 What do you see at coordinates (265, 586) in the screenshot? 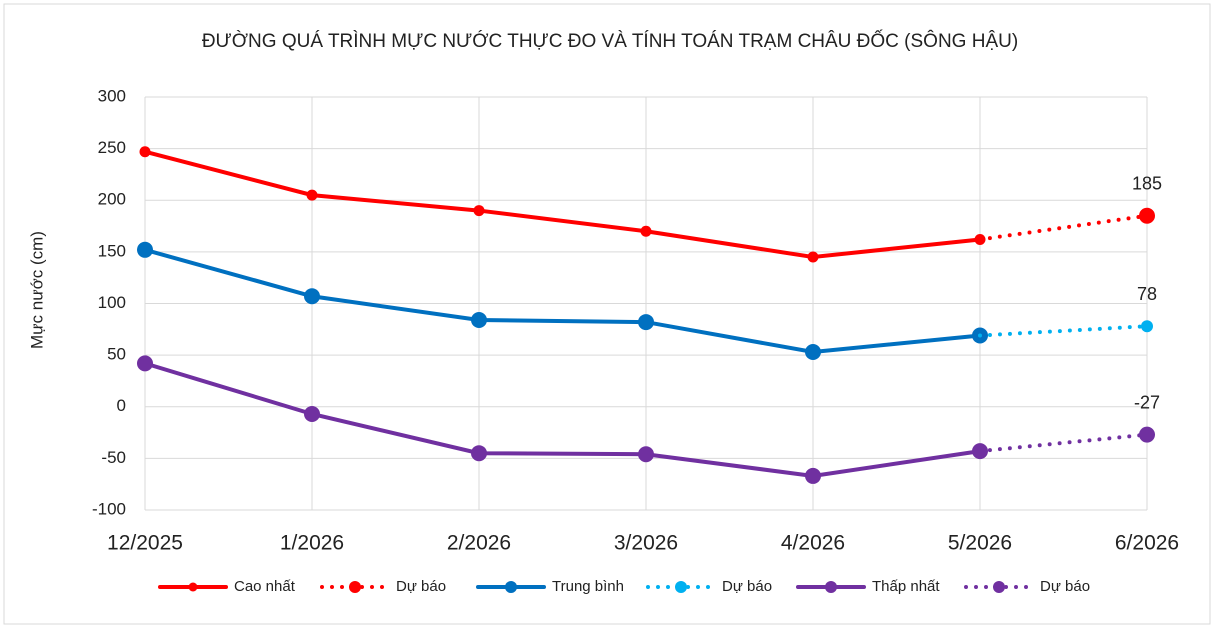
I see `legend-label: Cao nhất` at bounding box center [265, 586].